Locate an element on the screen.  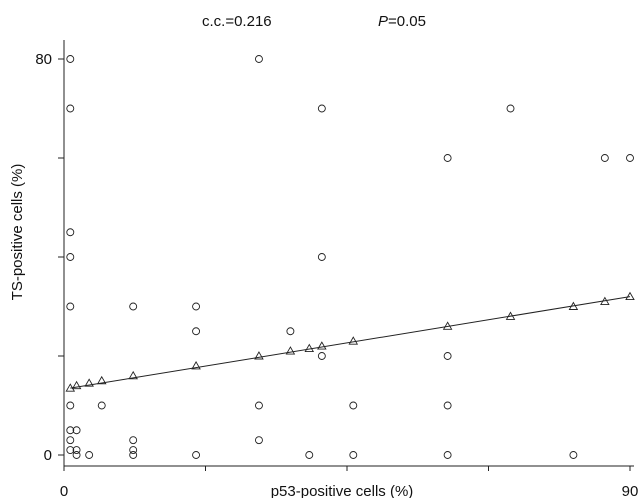
p-annotation-value: =0.05 is located at coordinates (407, 21).